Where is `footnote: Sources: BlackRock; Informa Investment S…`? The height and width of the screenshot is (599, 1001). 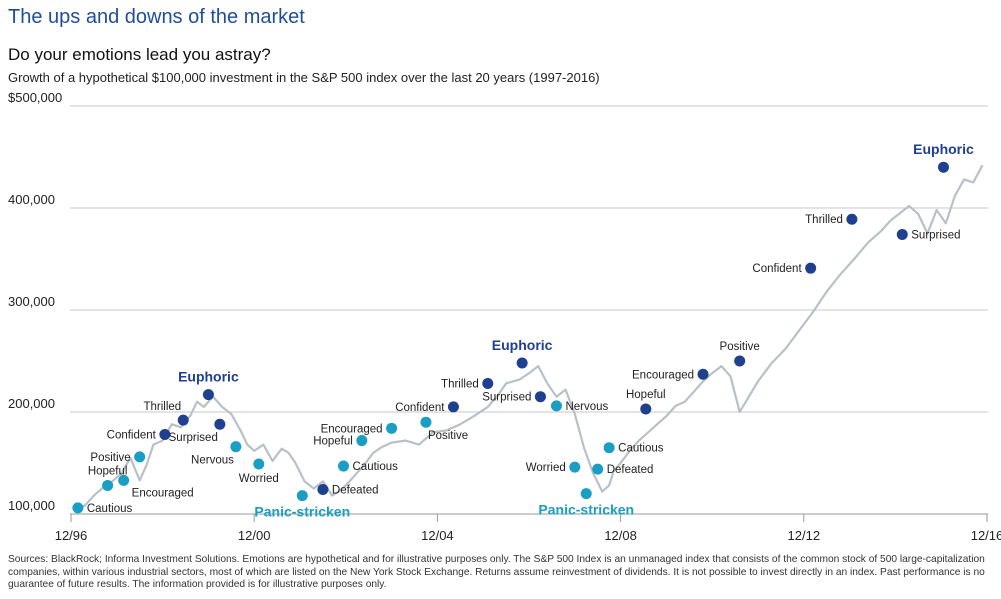 footnote: Sources: BlackRock; Informa Investment S… is located at coordinates (496, 572).